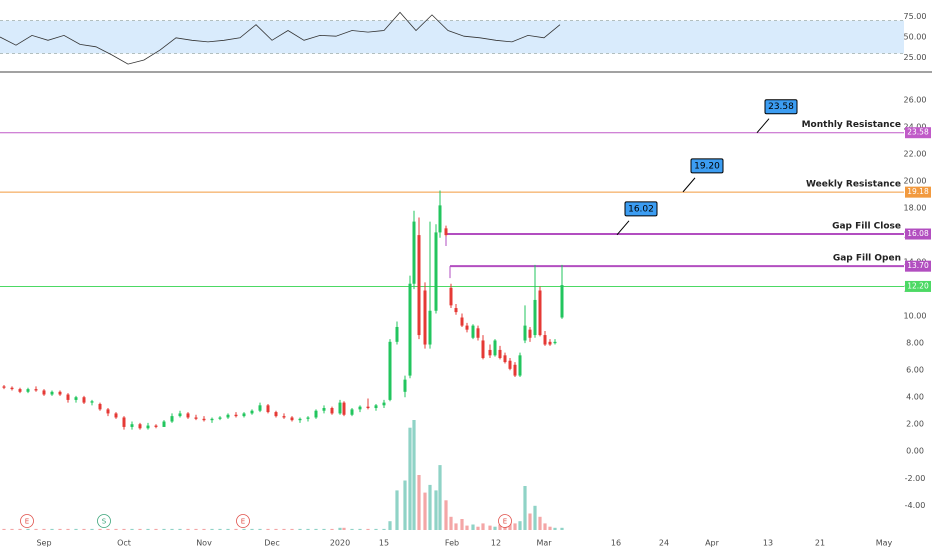  Describe the element at coordinates (915, 57) in the screenshot. I see `y-tick-label: 25.00` at that location.